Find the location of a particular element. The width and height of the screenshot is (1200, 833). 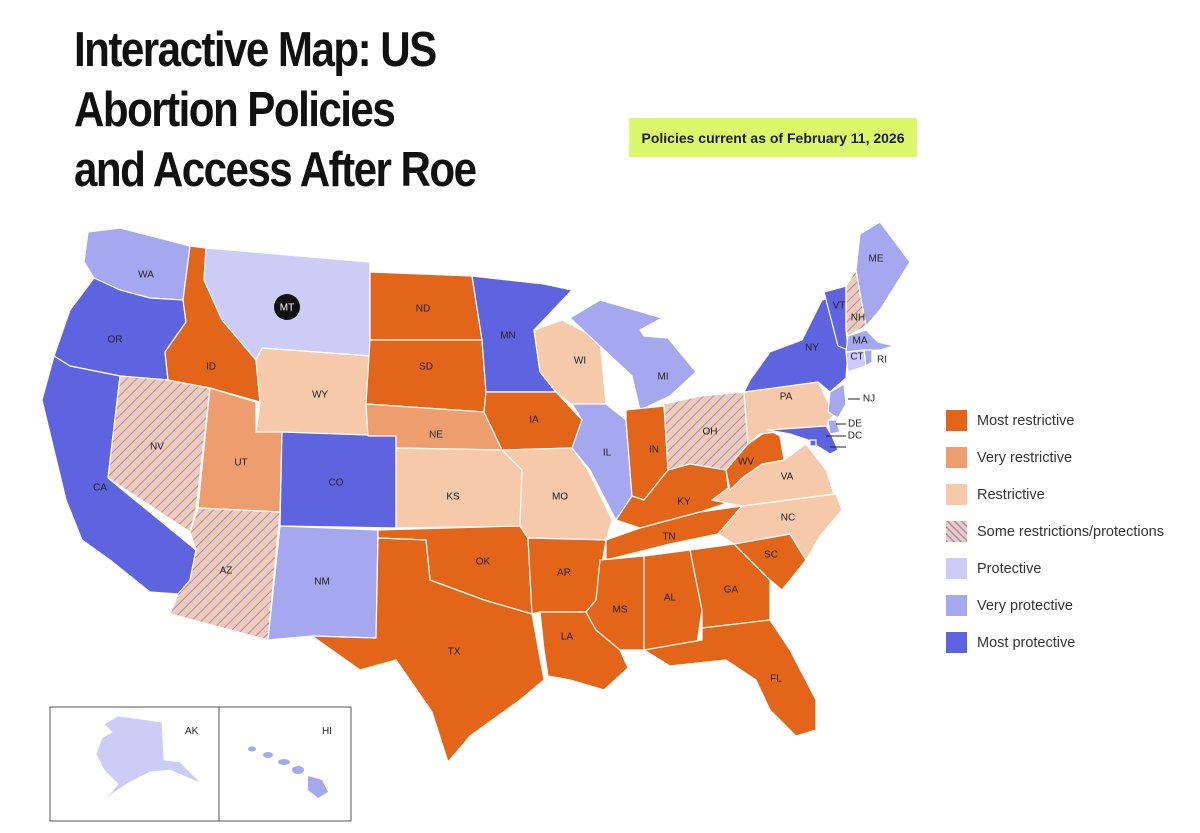

legend-label: Most restrictive is located at coordinates (1026, 420).